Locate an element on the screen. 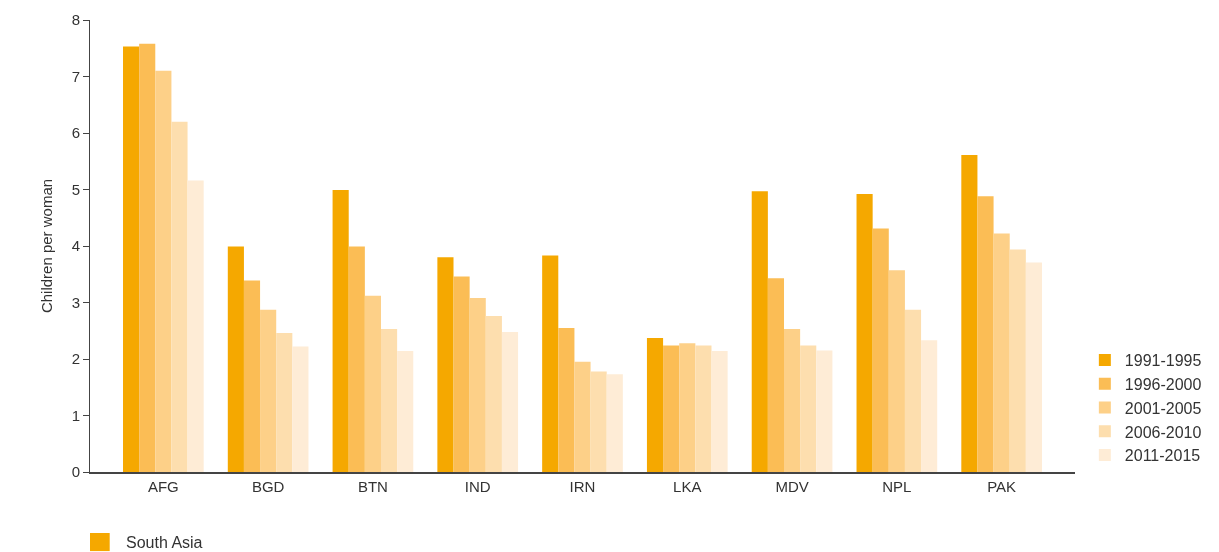 This screenshot has height=552, width=1219. x-tick-label: AFG is located at coordinates (163, 486).